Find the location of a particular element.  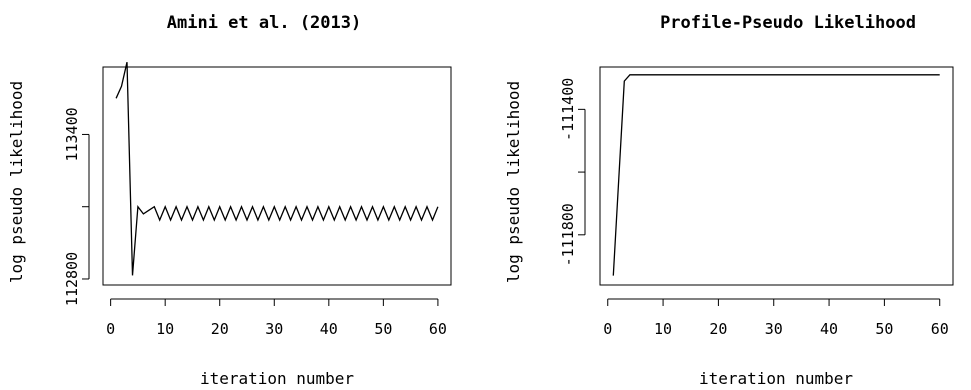

chart-title: Amini et al. (2013) is located at coordinates (264, 23).